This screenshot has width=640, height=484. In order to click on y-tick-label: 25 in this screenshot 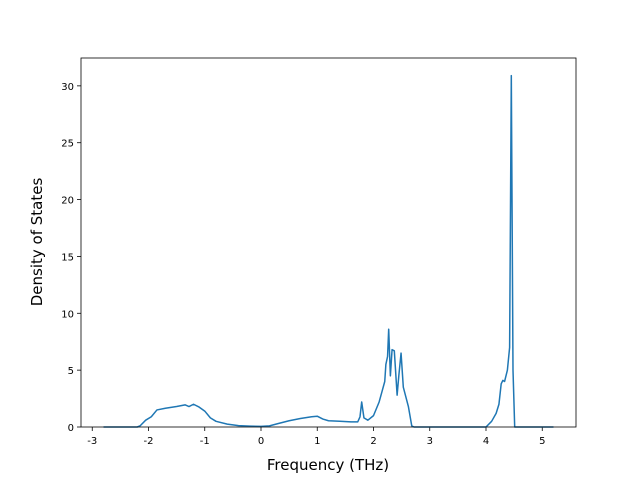, I will do `click(67, 144)`.